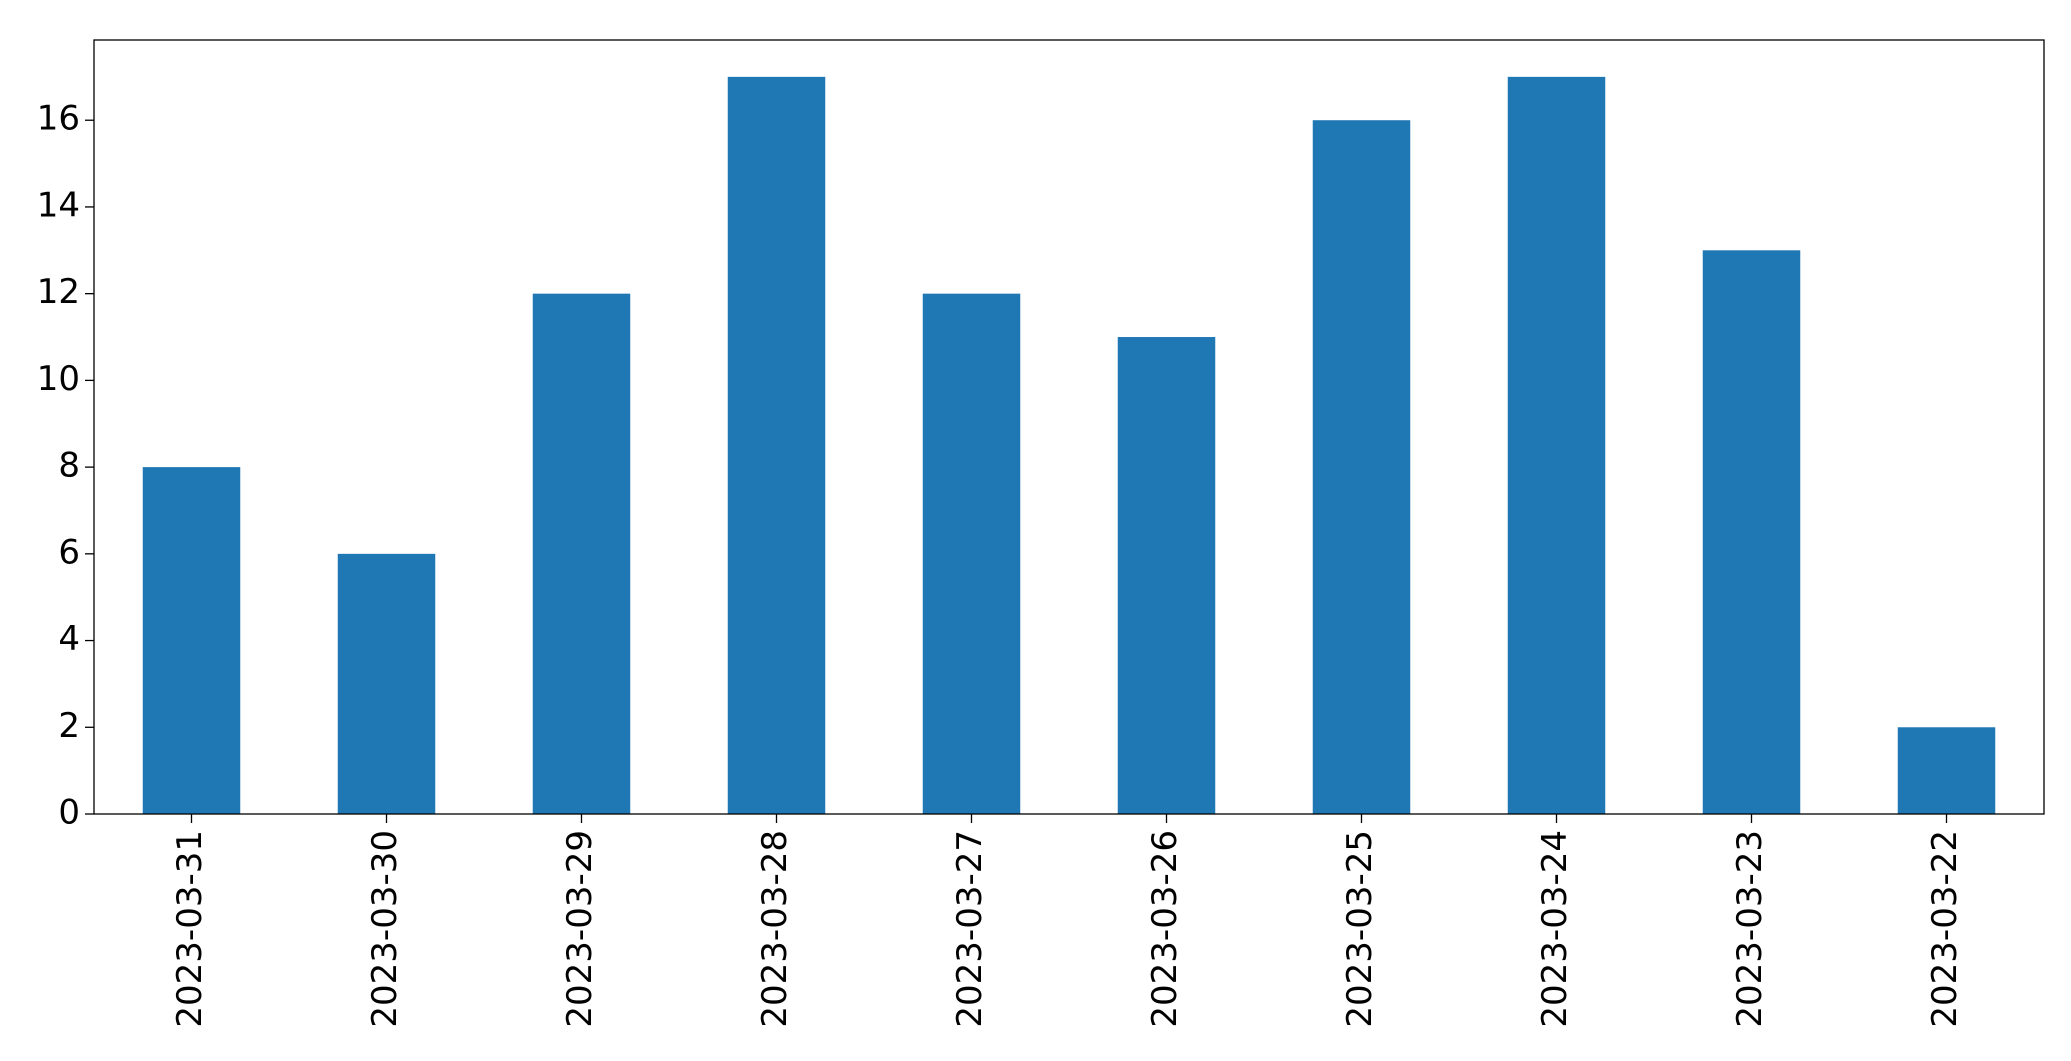 The image size is (2071, 1061). I want to click on y-tick-label: 8, so click(69, 466).